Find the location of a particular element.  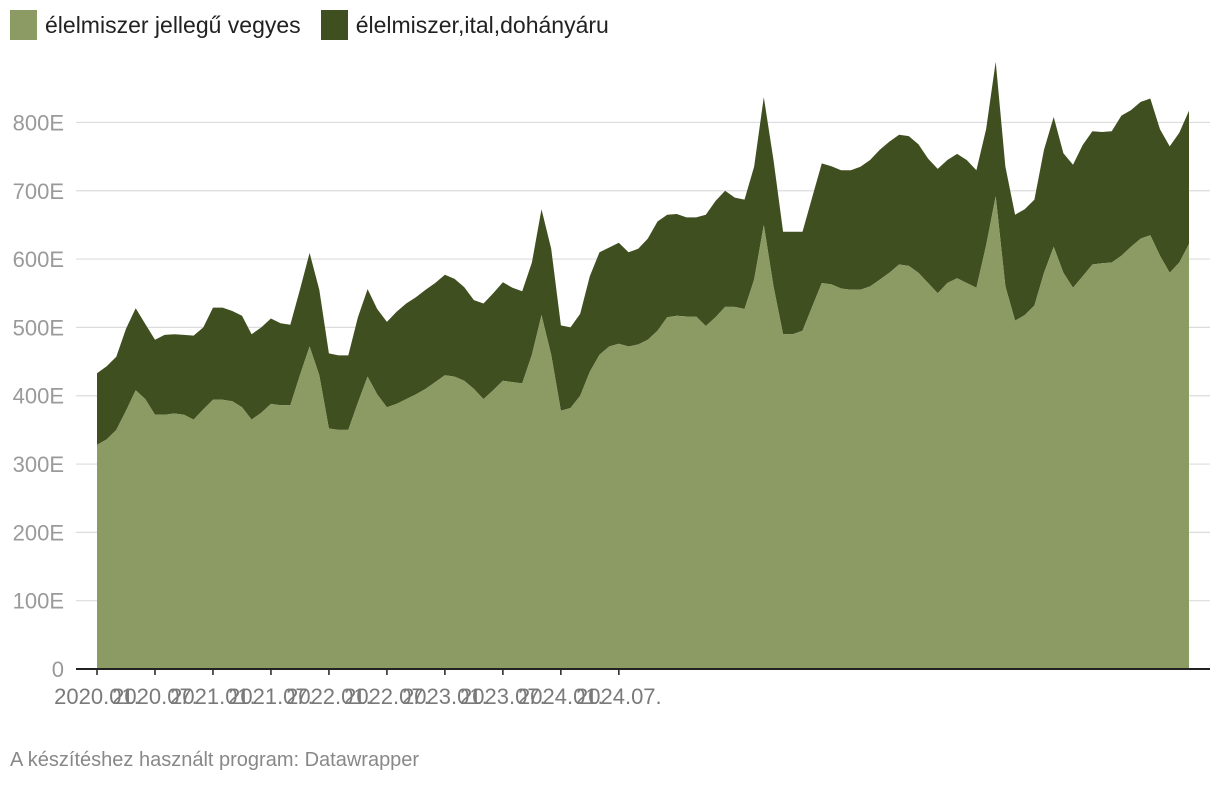

legend-swatch-vegyes is located at coordinates (23, 25).